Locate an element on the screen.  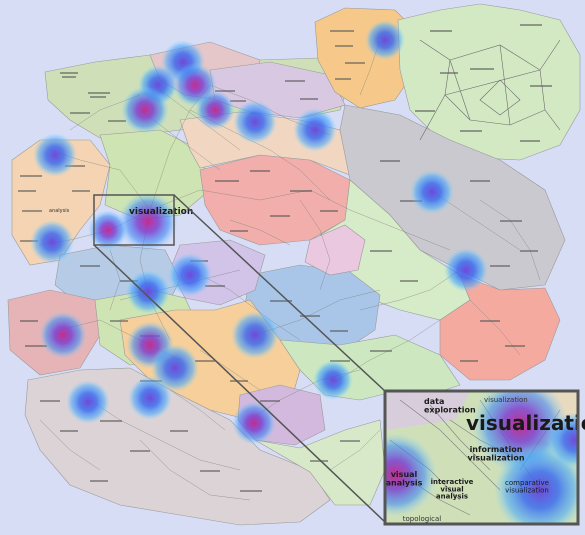
top-right-graph-cluster is located at coordinates (490, 90).